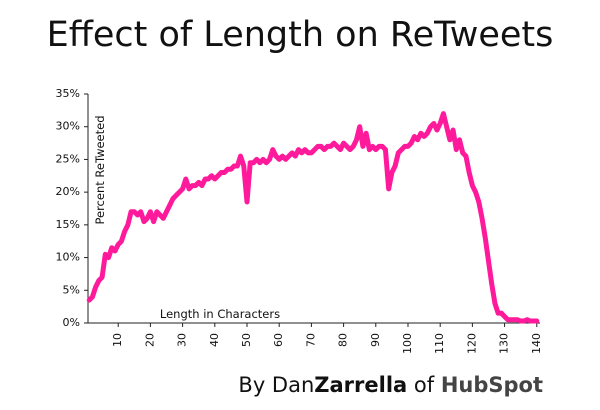 Image resolution: width=600 pixels, height=410 pixels. I want to click on y-tick-label: 30%, so click(68, 126).